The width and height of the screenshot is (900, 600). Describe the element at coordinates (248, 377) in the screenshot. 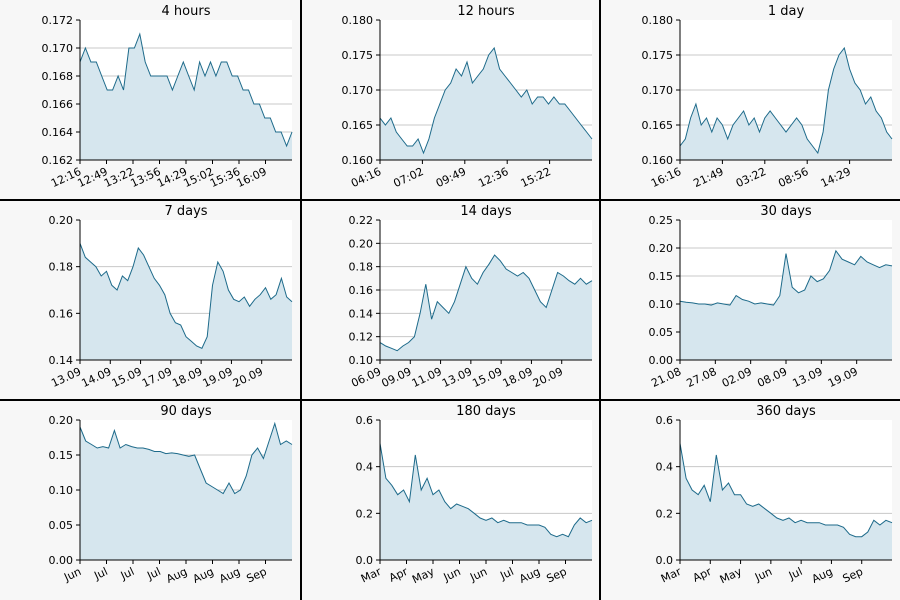

I see `x-tick-label: 20.09` at that location.